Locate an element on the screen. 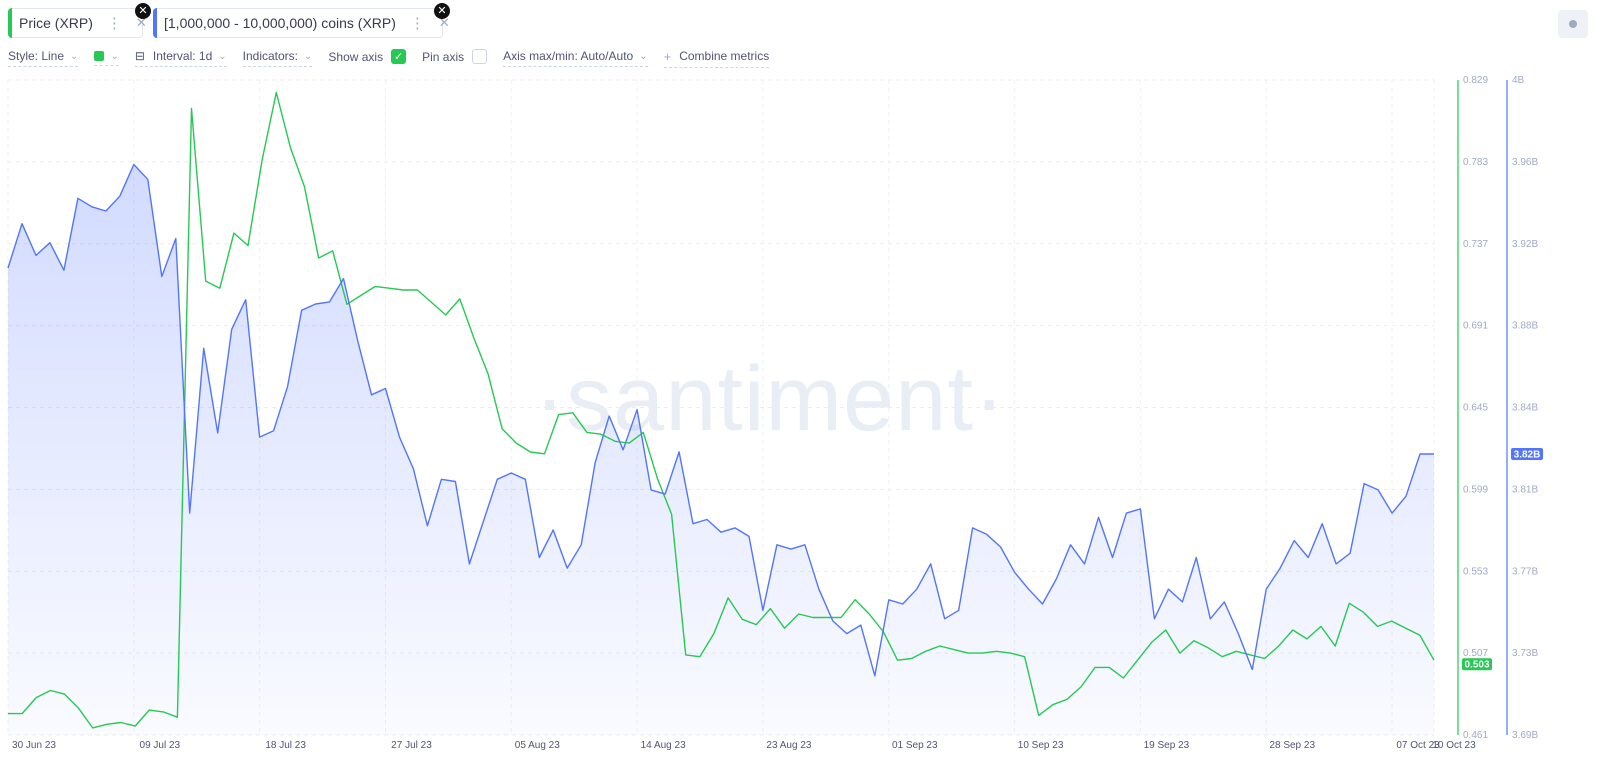  y-tick-label: 3.92B is located at coordinates (1525, 244).